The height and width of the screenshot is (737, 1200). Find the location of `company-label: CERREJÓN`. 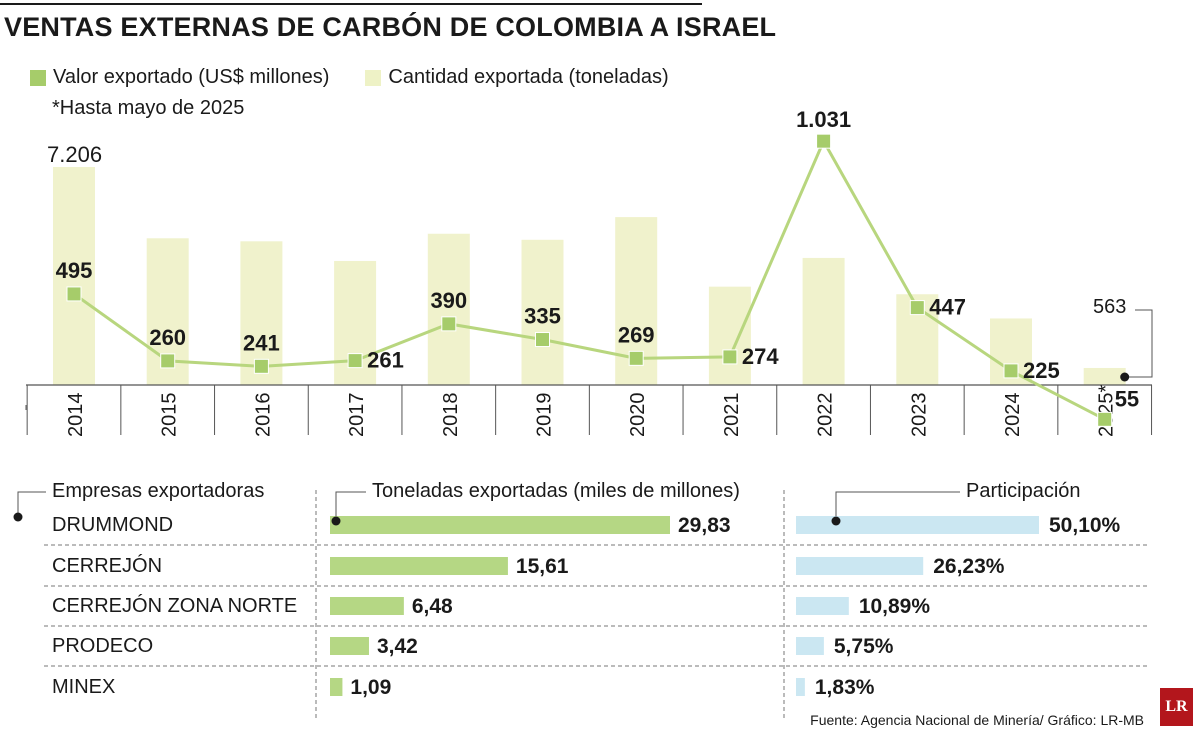

company-label: CERREJÓN is located at coordinates (107, 566).